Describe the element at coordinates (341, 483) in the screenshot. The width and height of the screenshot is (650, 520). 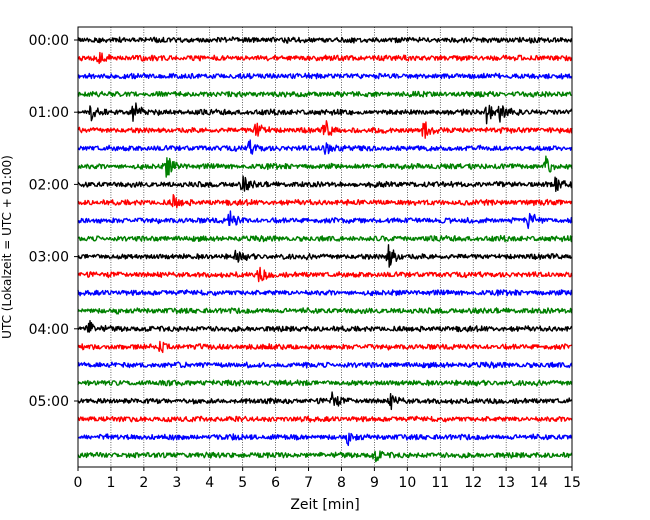
I see `x-tick-label: 8` at that location.